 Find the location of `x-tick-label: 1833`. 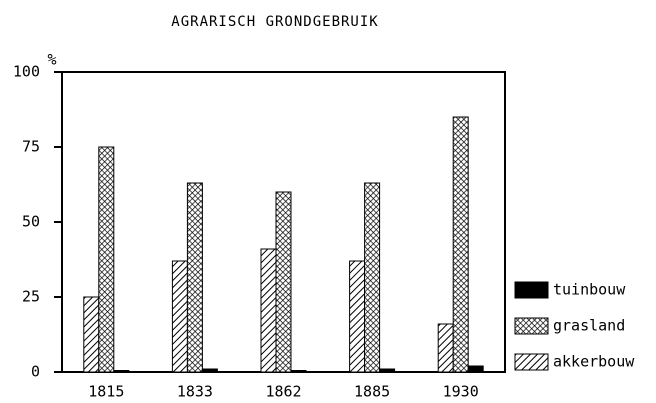

x-tick-label: 1833 is located at coordinates (195, 392).